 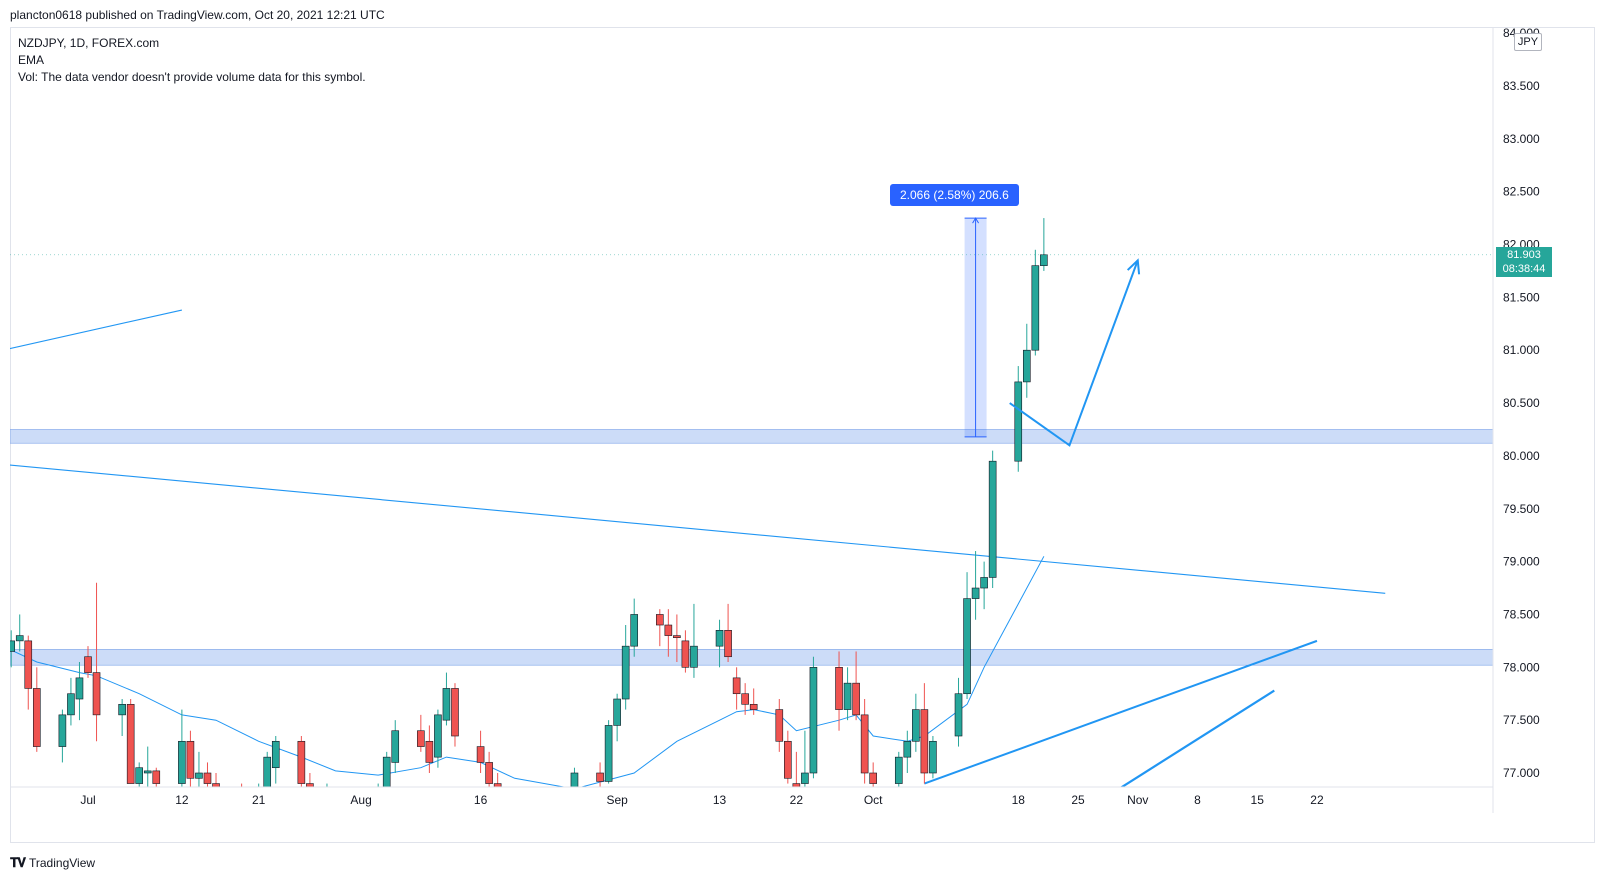 What do you see at coordinates (52, 863) in the screenshot?
I see `footer-brand: 𝐓𝐕 TradingView` at bounding box center [52, 863].